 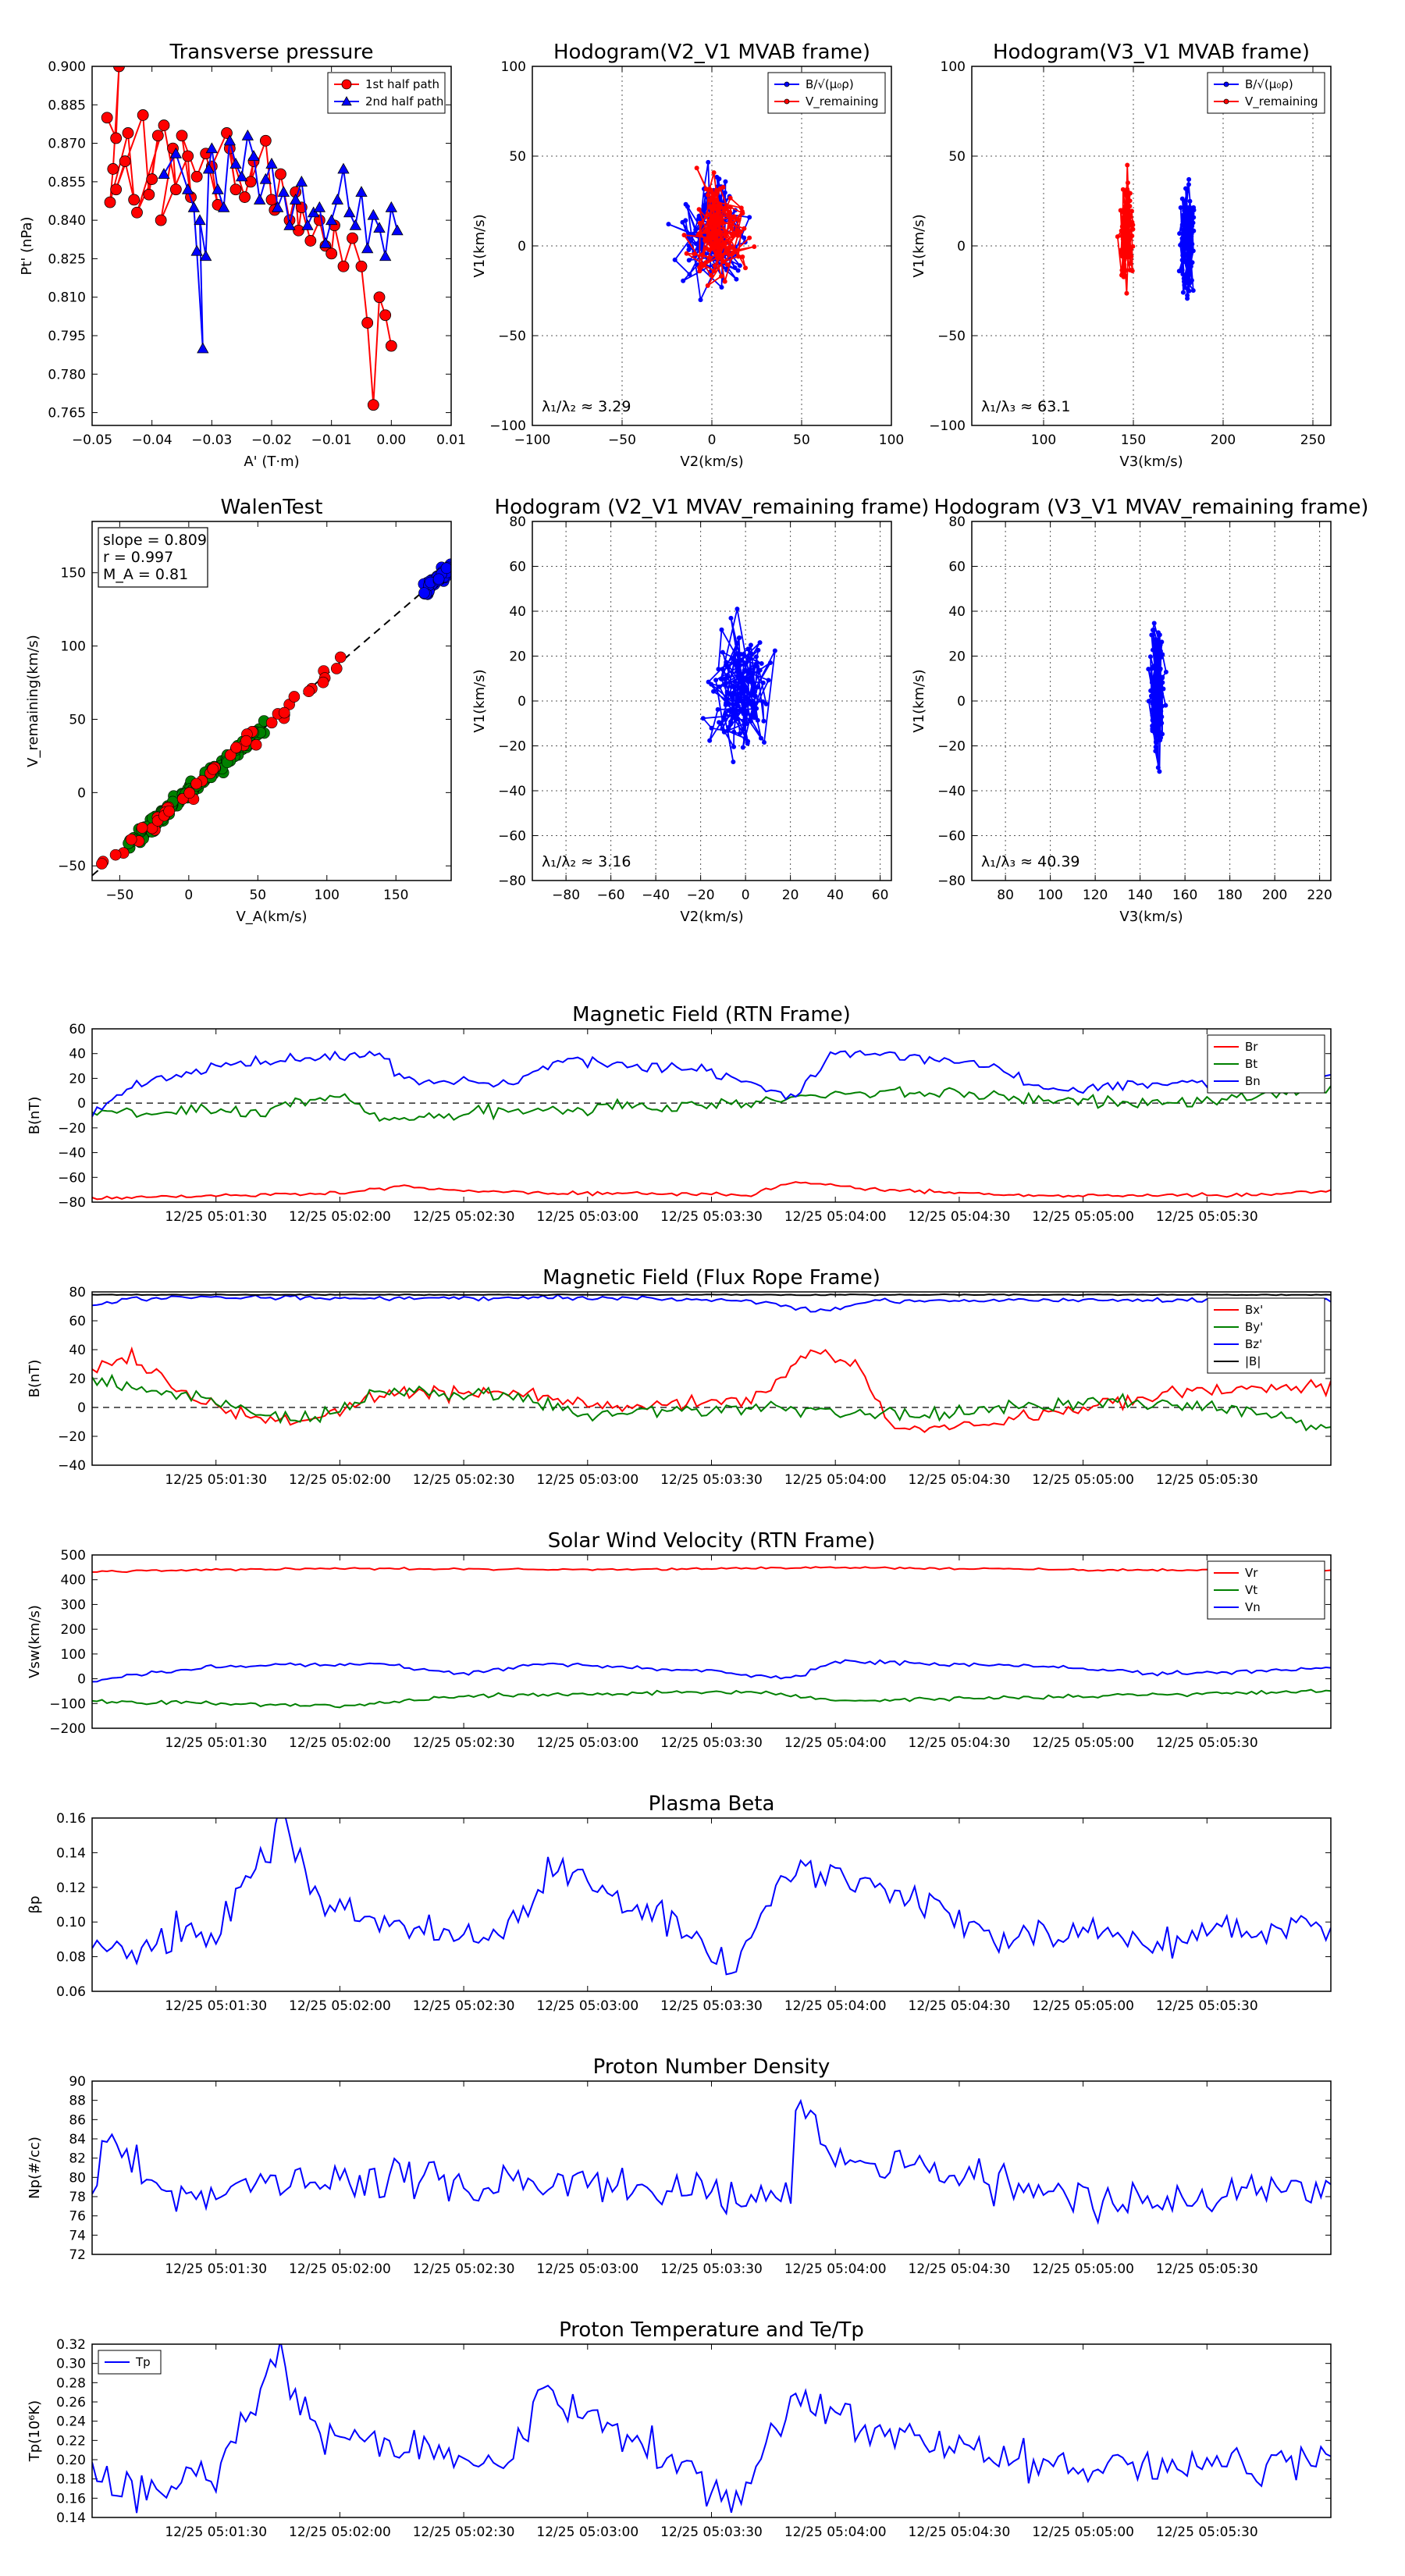 I want to click on x-tick-label: 12/25 05:04:30, so click(x=960, y=1480).